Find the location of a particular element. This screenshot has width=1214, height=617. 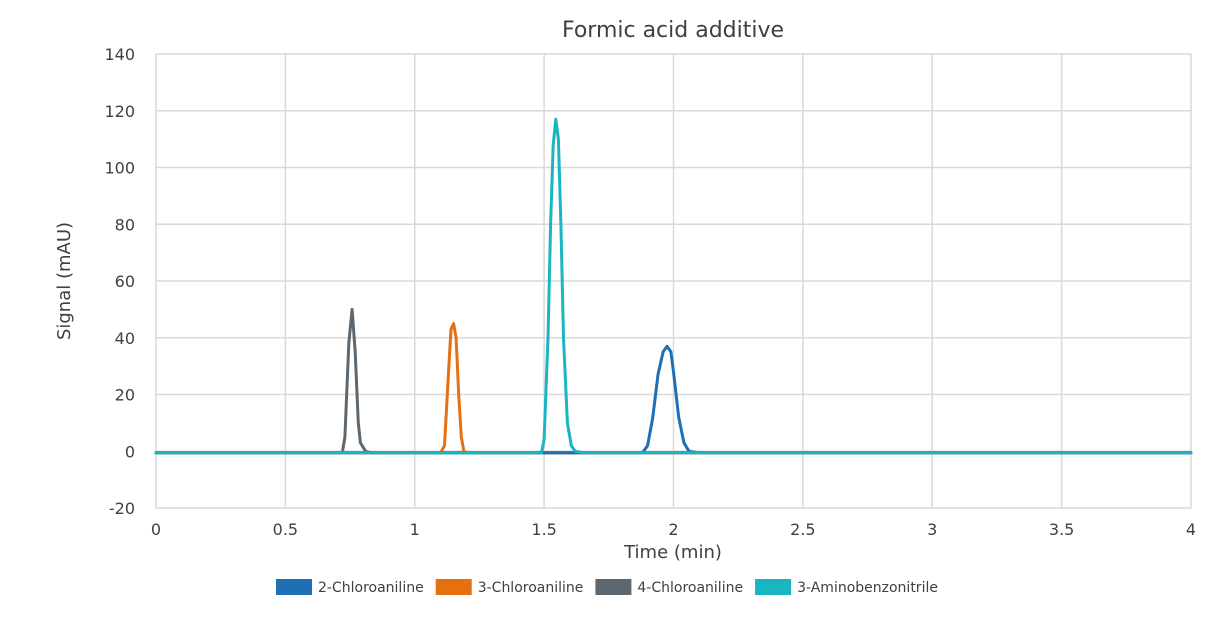

y-tick-label: 80 is located at coordinates (125, 224).